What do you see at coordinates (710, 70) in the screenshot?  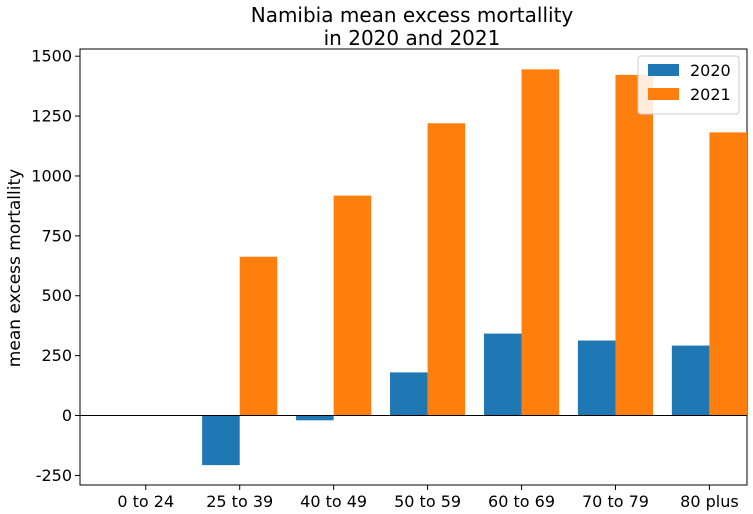 I see `legend-label-2020: 2020` at bounding box center [710, 70].